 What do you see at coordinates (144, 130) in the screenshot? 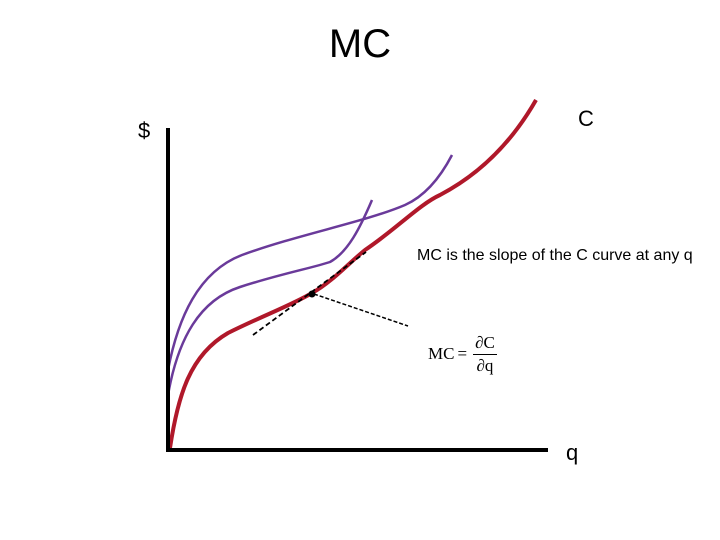
I see `y-axis-label: $` at bounding box center [144, 130].